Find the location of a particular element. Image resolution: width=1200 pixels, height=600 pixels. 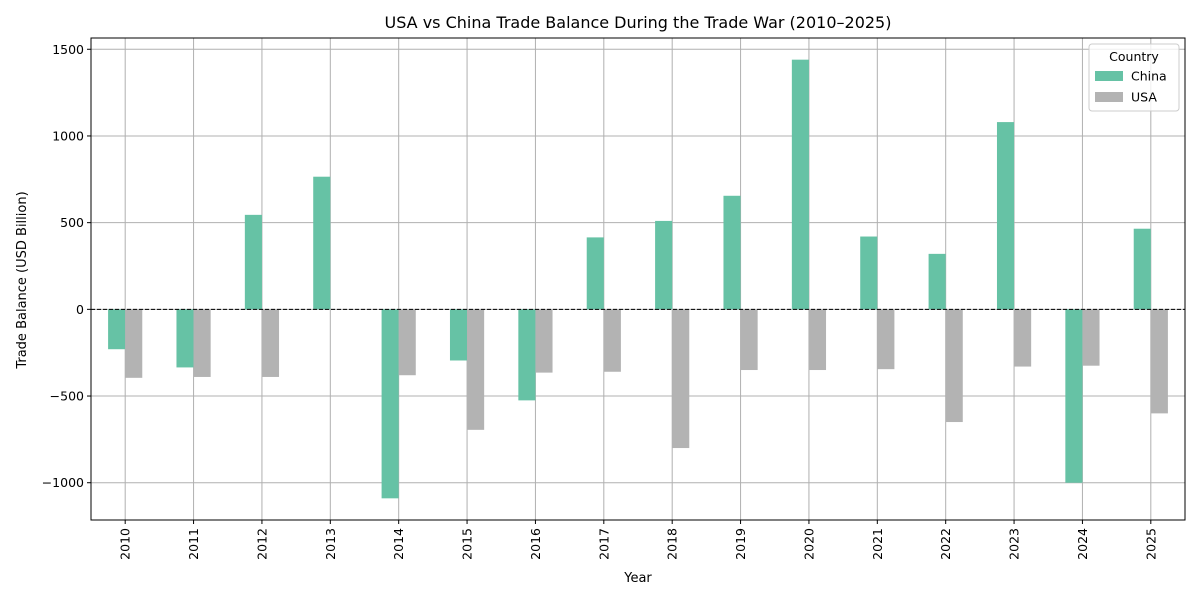

x-tick-label: 2024 is located at coordinates (1082, 544).